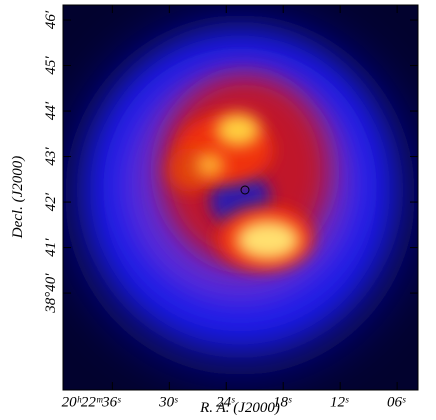 The height and width of the screenshot is (420, 436). I want to click on x-tick-label: 30ˢ, so click(168, 403).